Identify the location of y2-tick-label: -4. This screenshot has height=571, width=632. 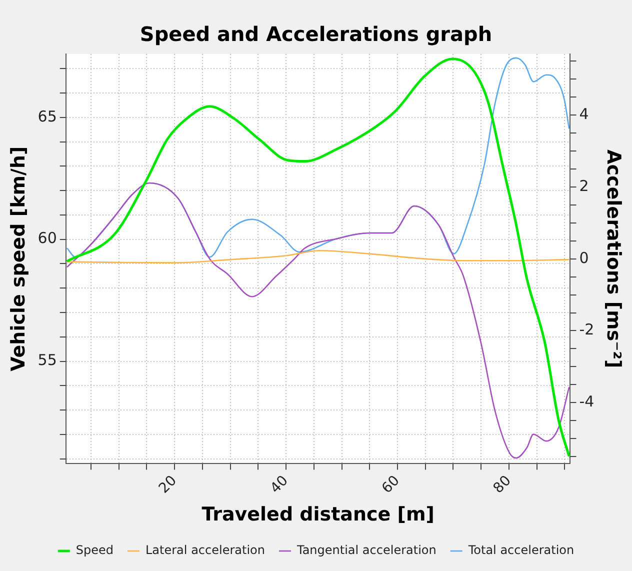
(586, 401).